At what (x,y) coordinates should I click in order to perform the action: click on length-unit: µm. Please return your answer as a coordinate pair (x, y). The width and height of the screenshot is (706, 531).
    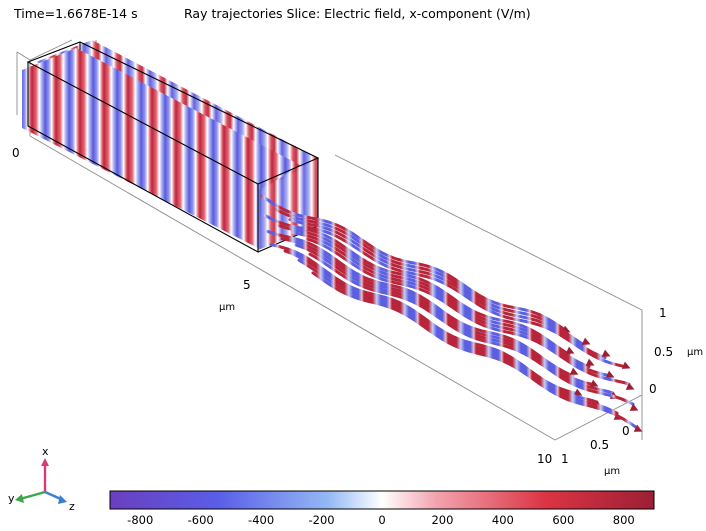
    Looking at the image, I should click on (227, 307).